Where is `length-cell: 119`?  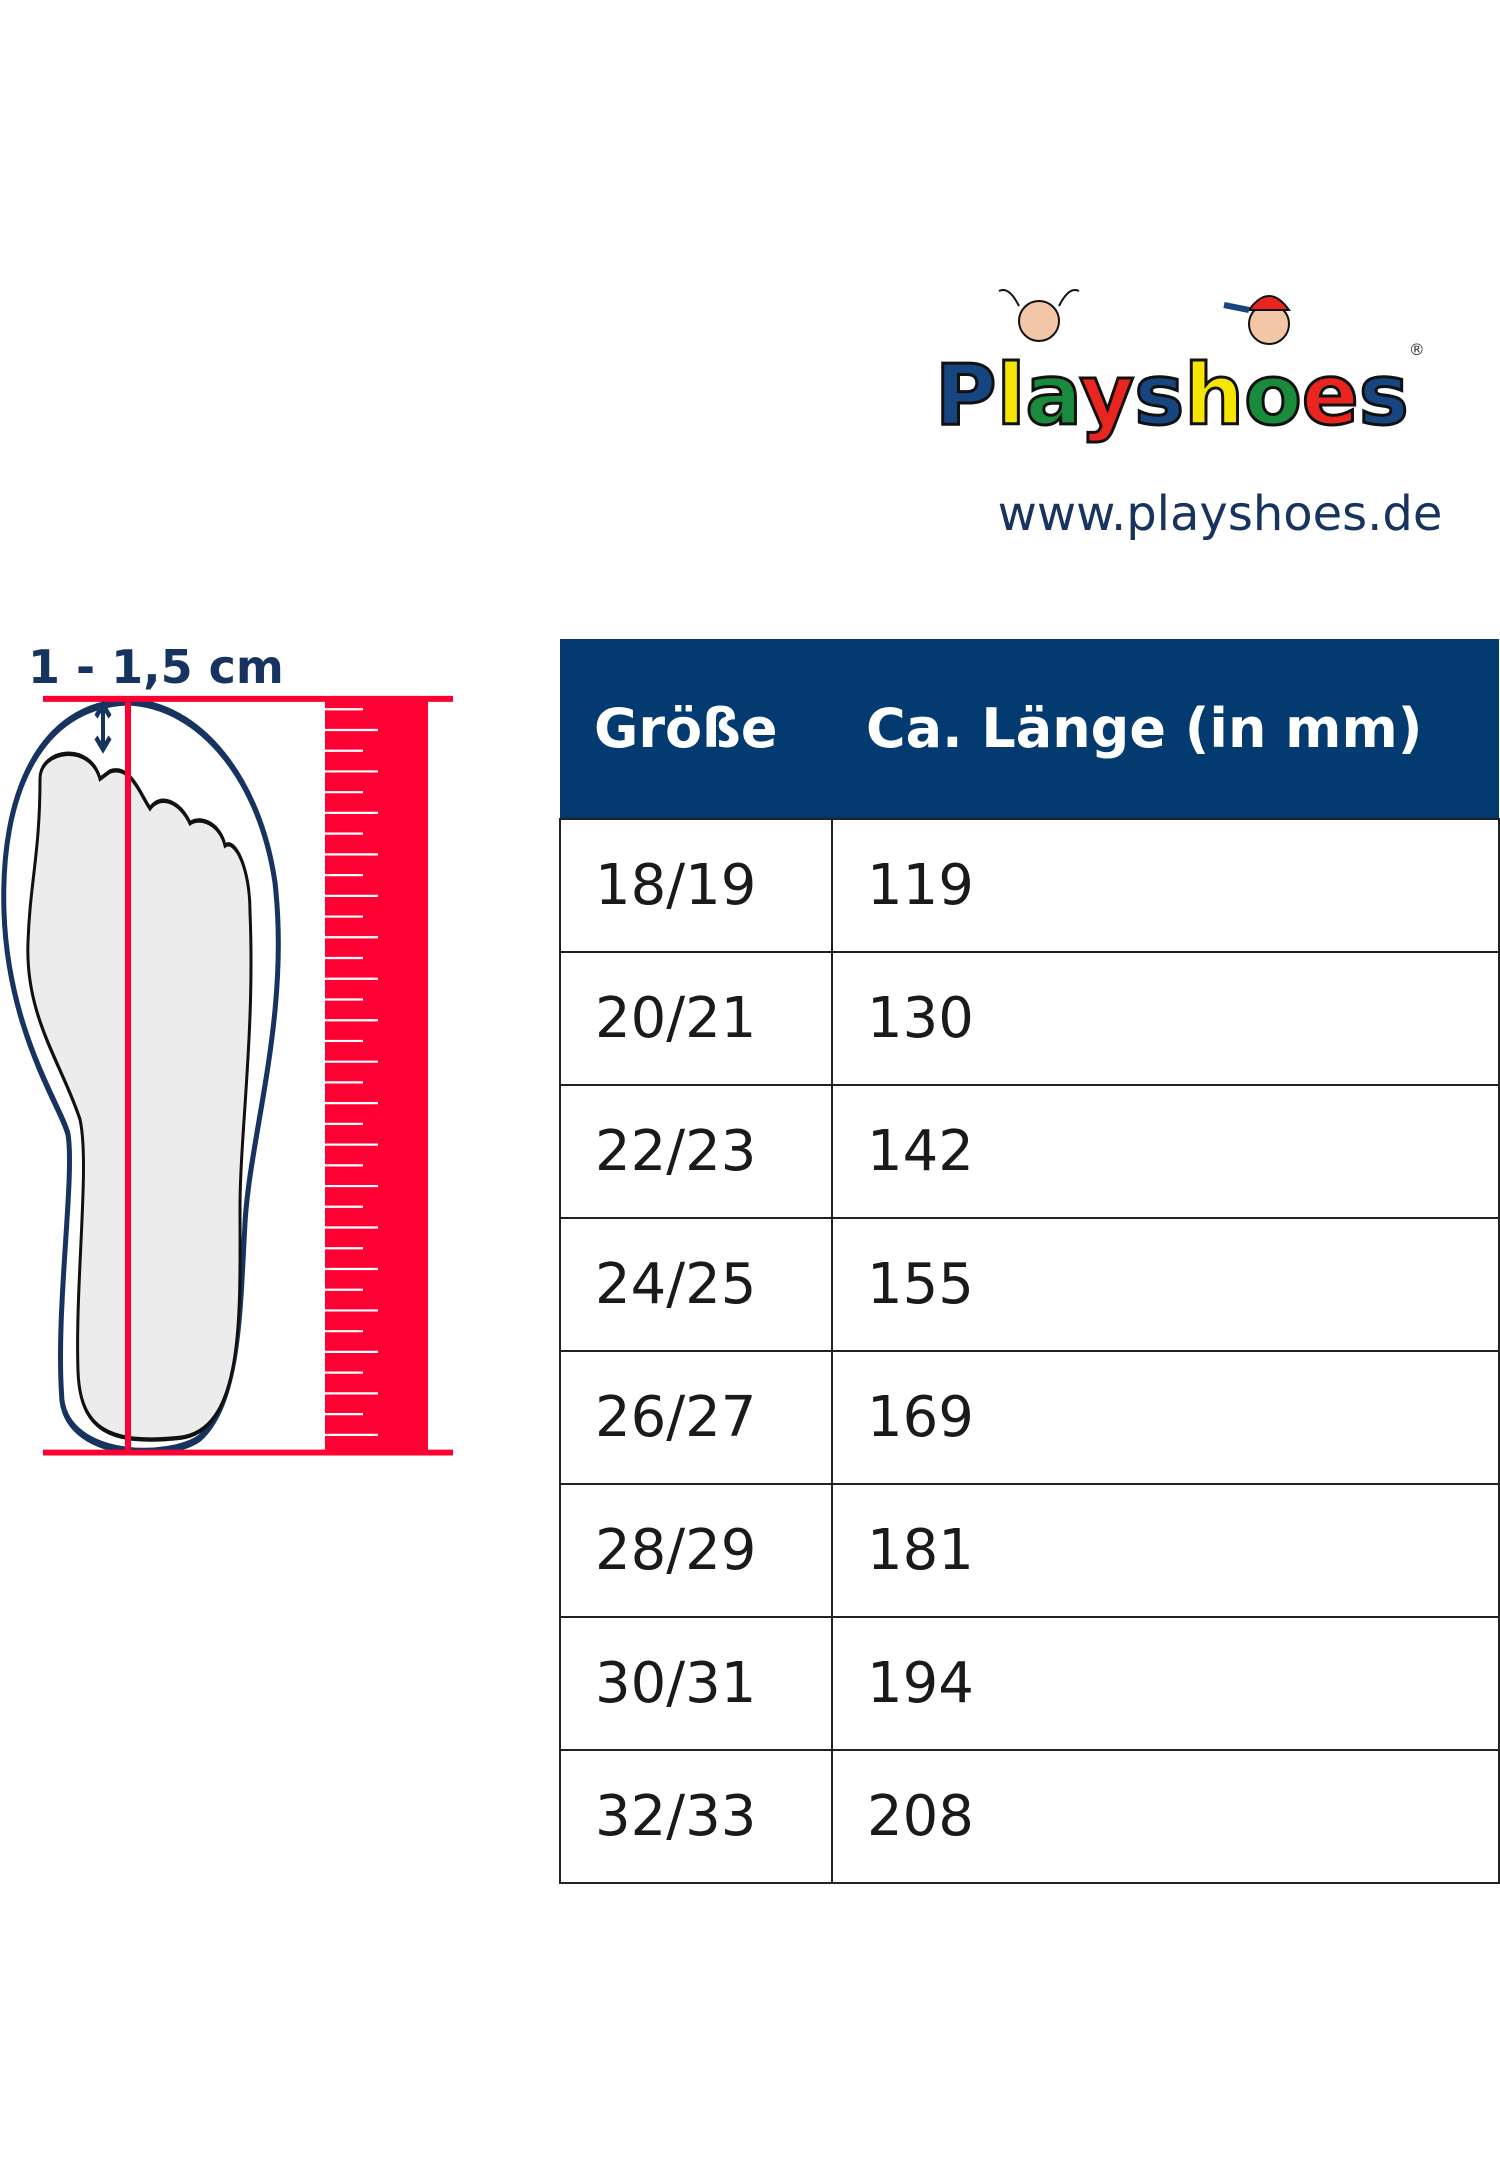 length-cell: 119 is located at coordinates (1165, 885).